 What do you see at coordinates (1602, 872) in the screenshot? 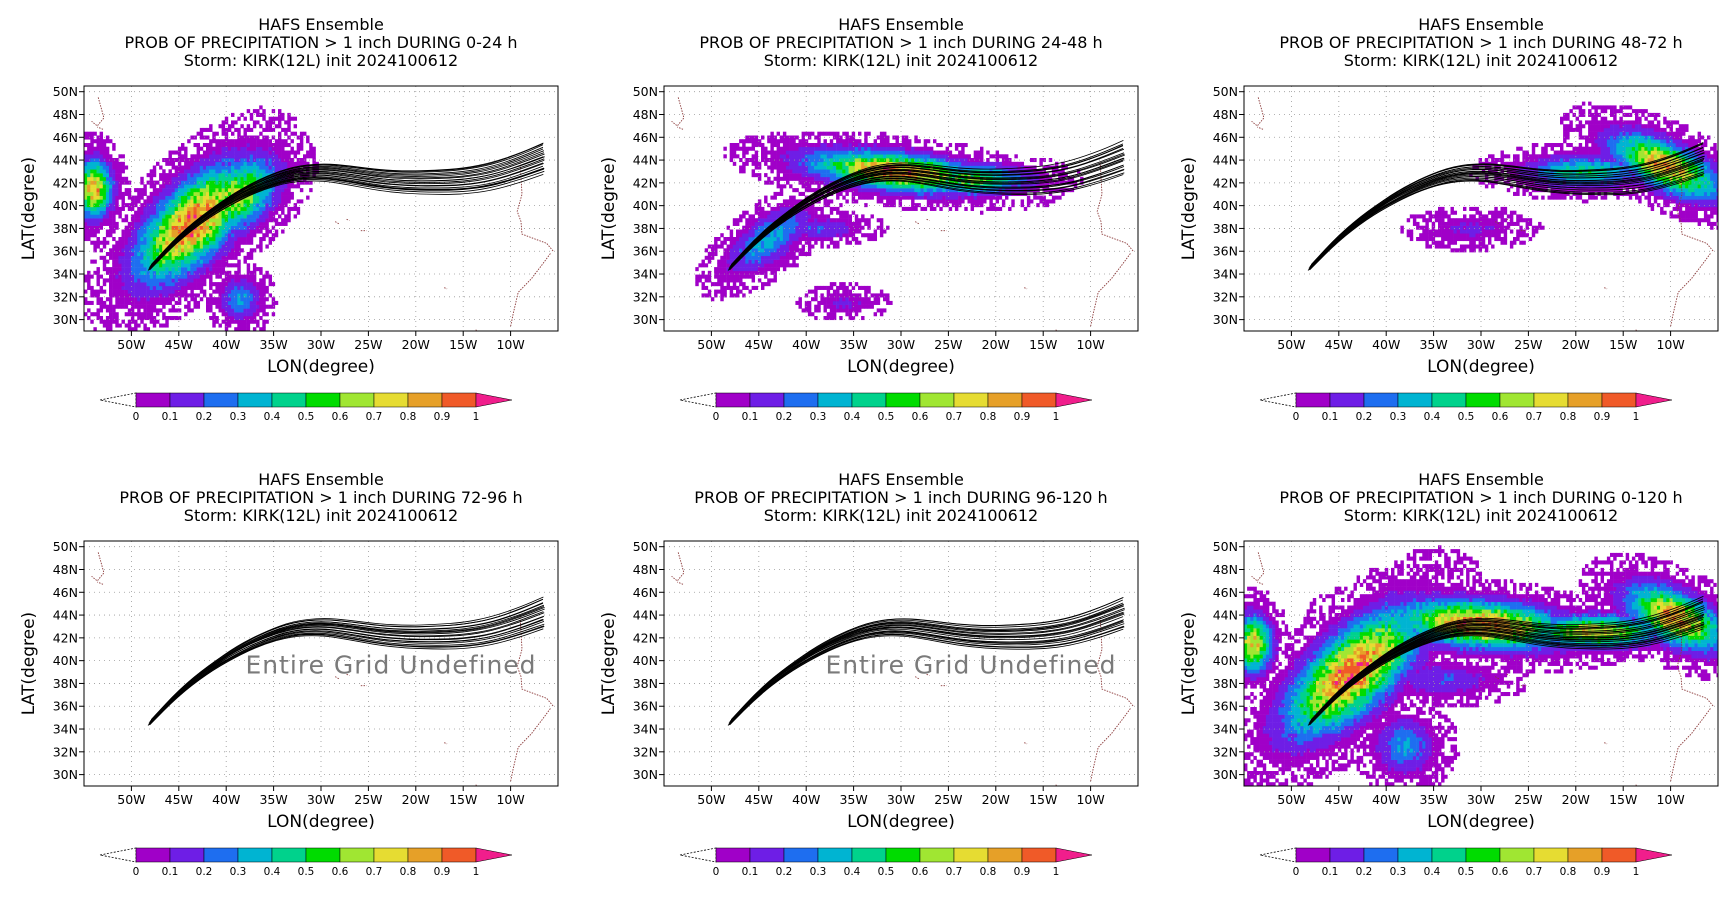
I see `colorbar-label: 0.9` at bounding box center [1602, 872].